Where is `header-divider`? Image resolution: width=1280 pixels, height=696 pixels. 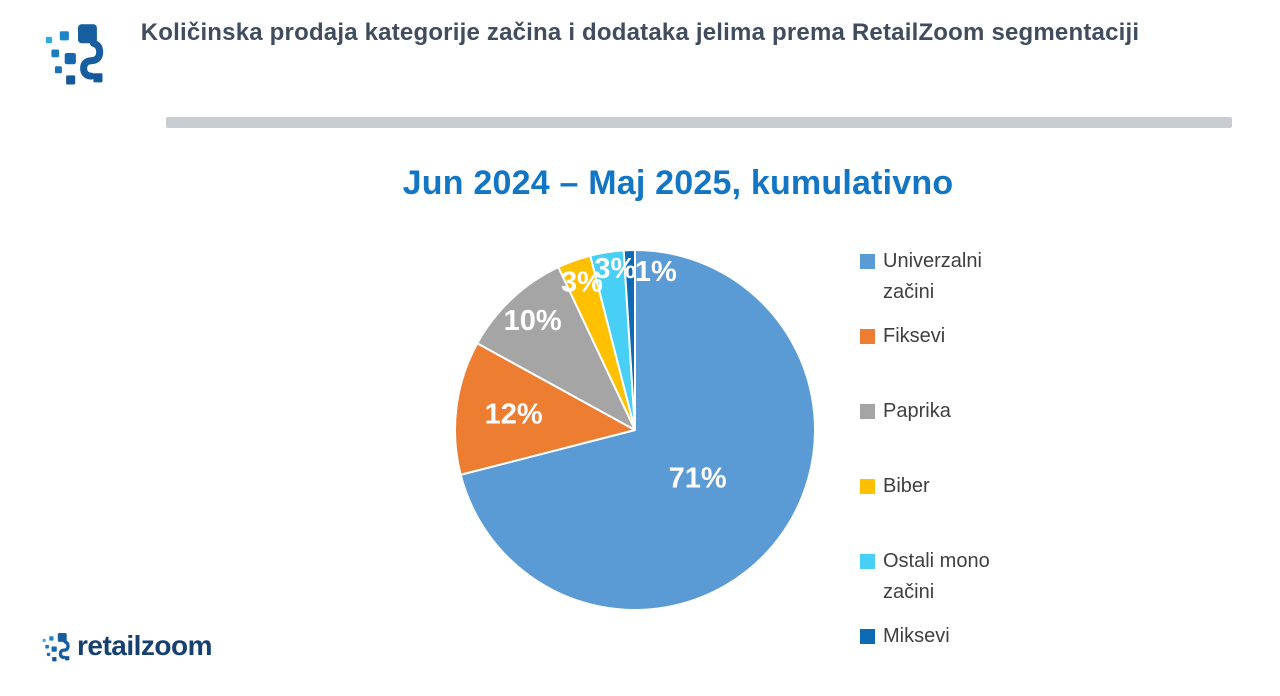 header-divider is located at coordinates (699, 122).